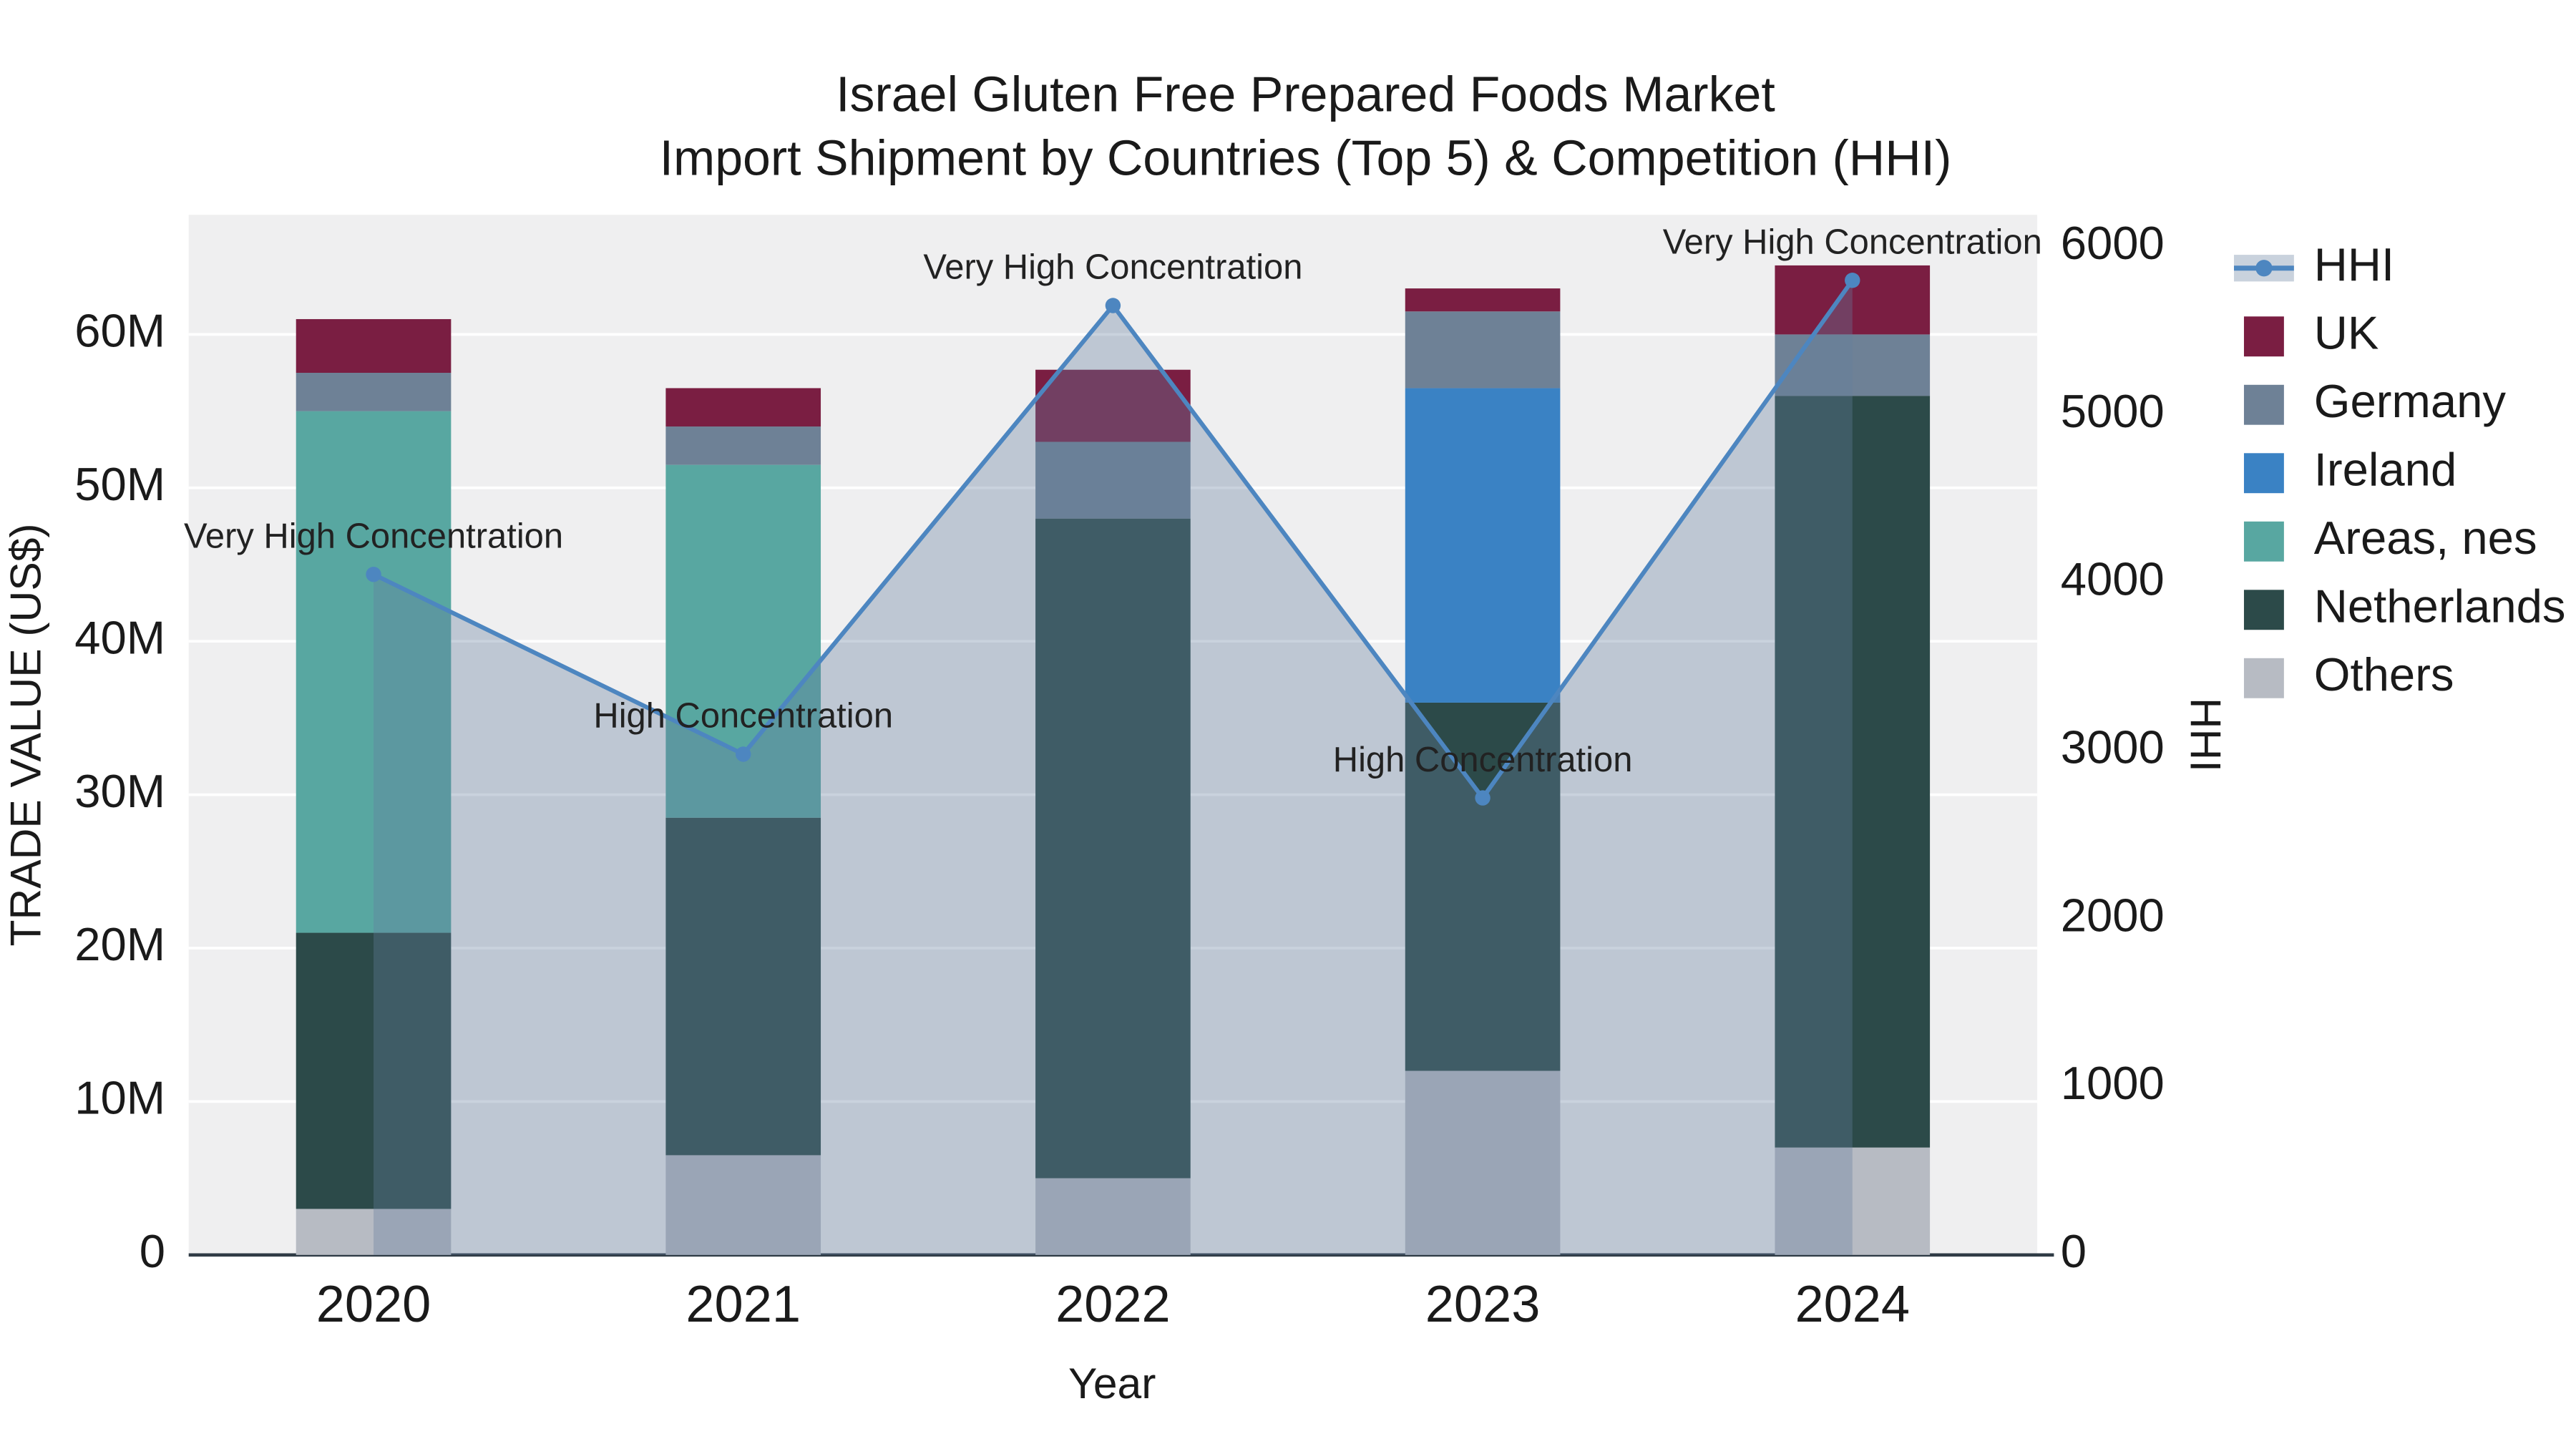 The image size is (2576, 1449). What do you see at coordinates (2074, 1251) in the screenshot?
I see `right-tick-0: 0` at bounding box center [2074, 1251].